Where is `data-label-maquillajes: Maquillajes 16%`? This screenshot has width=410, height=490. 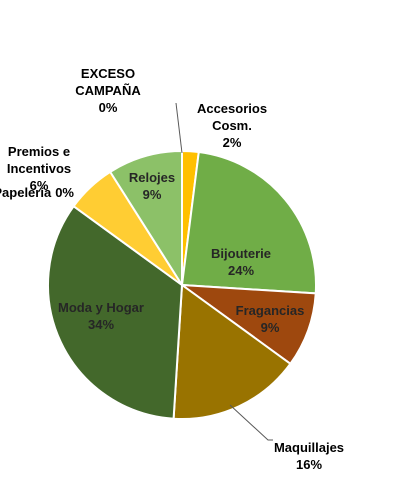 data-label-maquillajes: Maquillajes 16% is located at coordinates (309, 456).